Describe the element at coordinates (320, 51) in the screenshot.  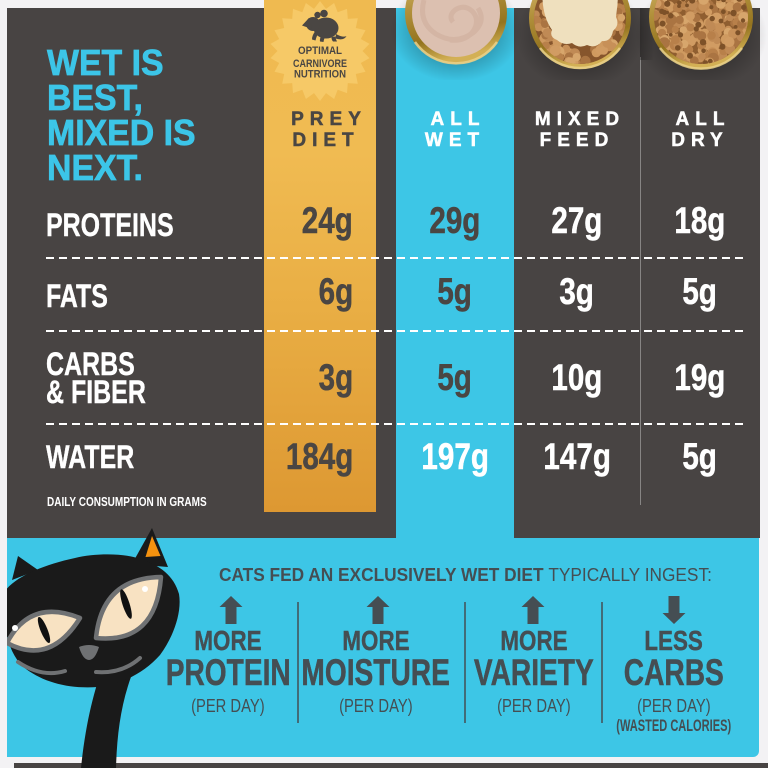
I see `svg-text: OPTIMAL` at that location.